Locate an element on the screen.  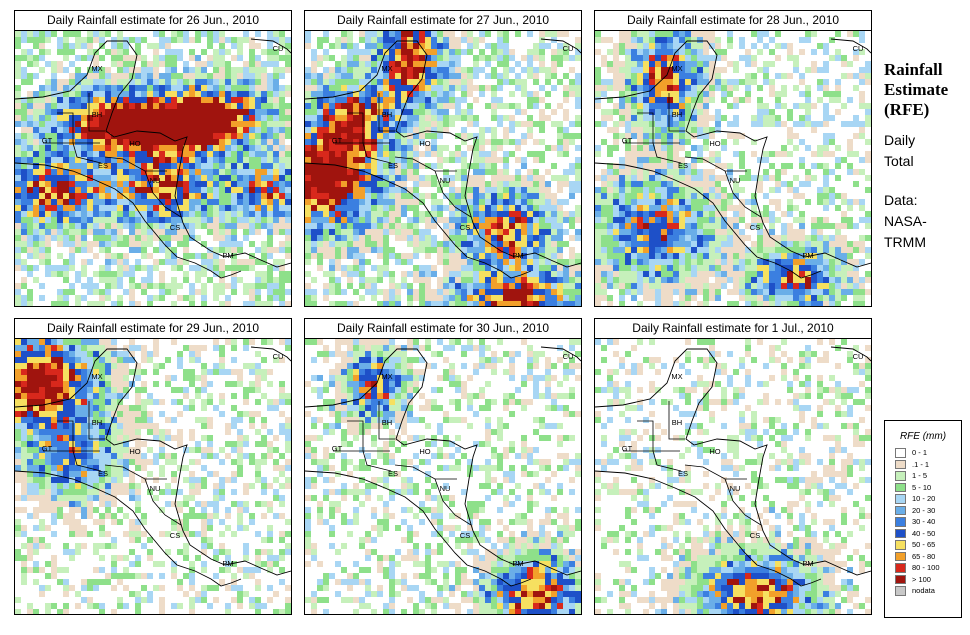
product-title-line1: Rainfall is located at coordinates (913, 69).